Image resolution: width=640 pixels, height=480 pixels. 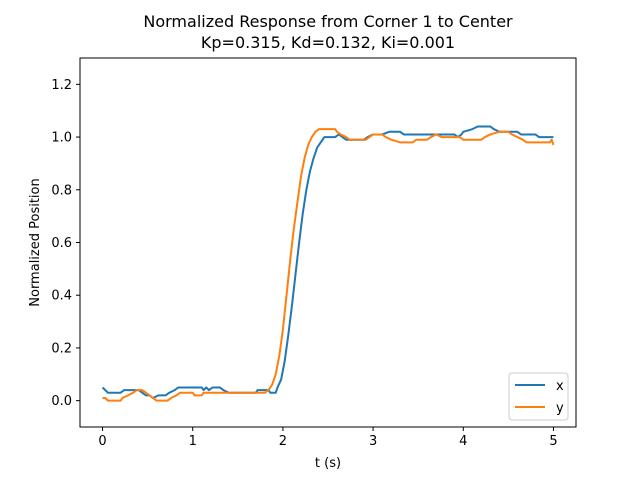 I want to click on x-tick-label: 2, so click(x=283, y=441).